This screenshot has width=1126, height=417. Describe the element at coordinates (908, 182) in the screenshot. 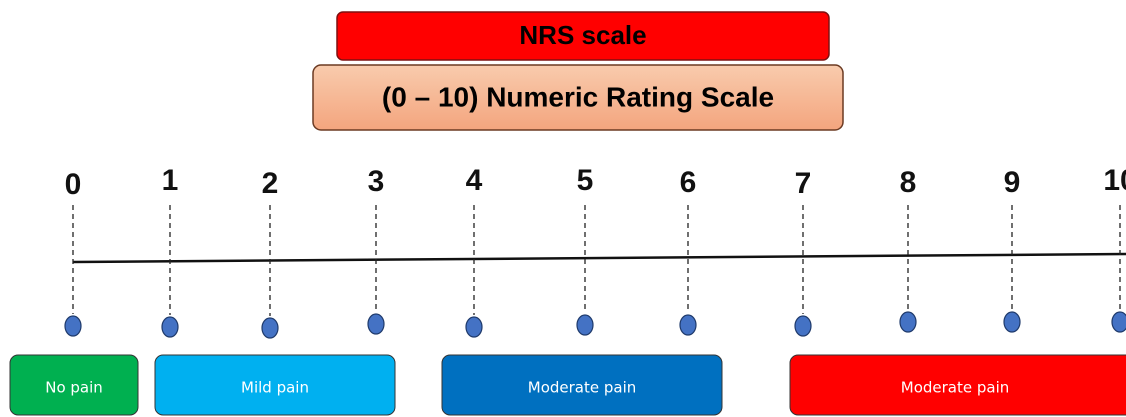

I see `tick-label: 8` at that location.